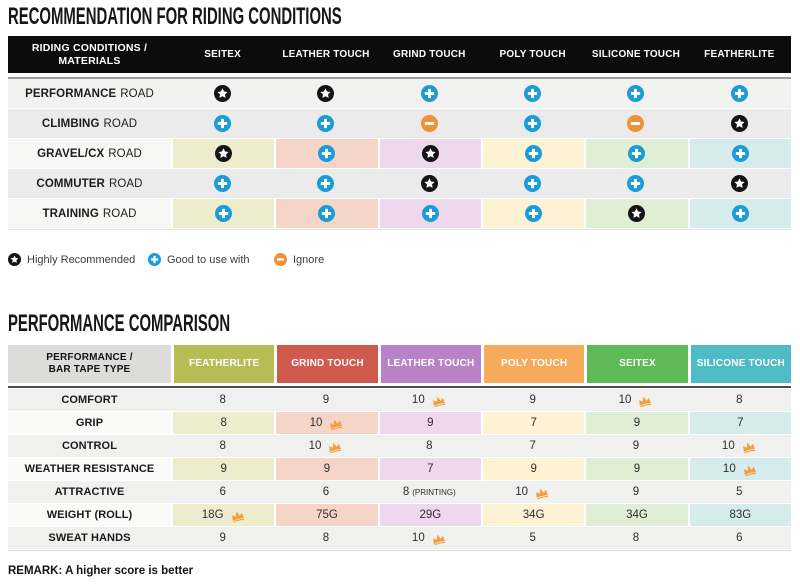  Describe the element at coordinates (434, 492) in the screenshot. I see `score-note: (PRINTING)` at that location.